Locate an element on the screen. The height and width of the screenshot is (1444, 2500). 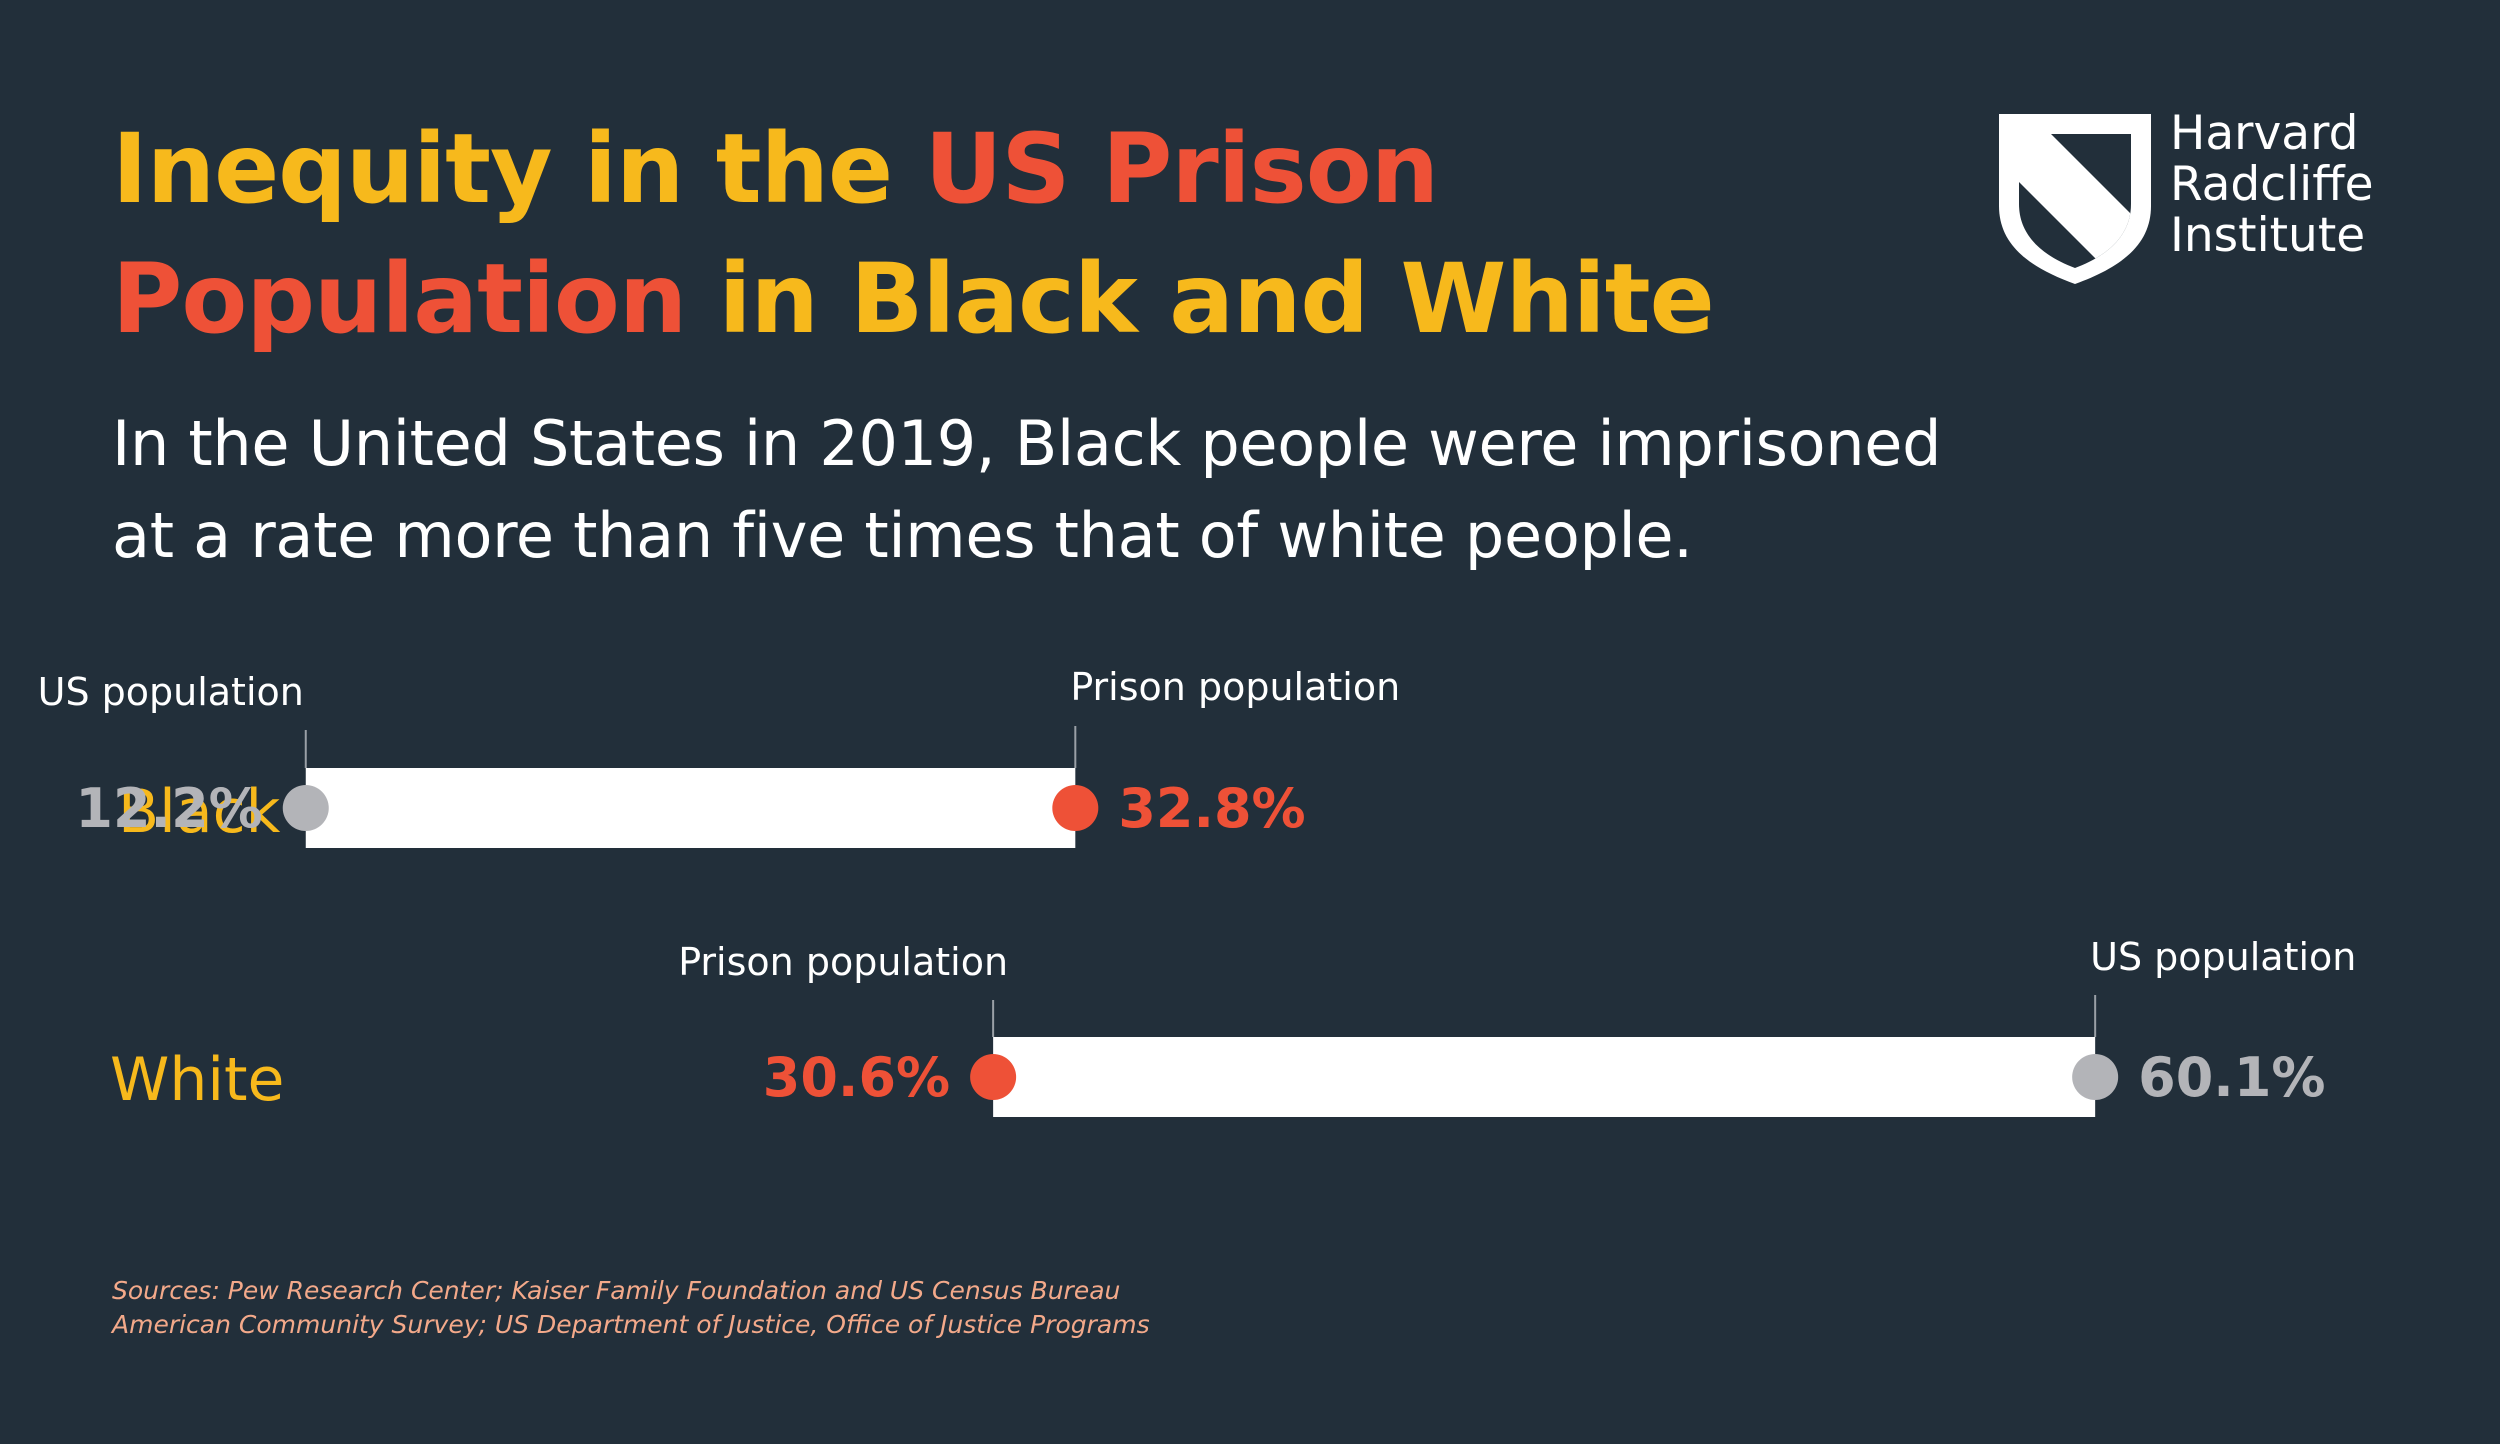
black-gap-bar is located at coordinates (690, 808).